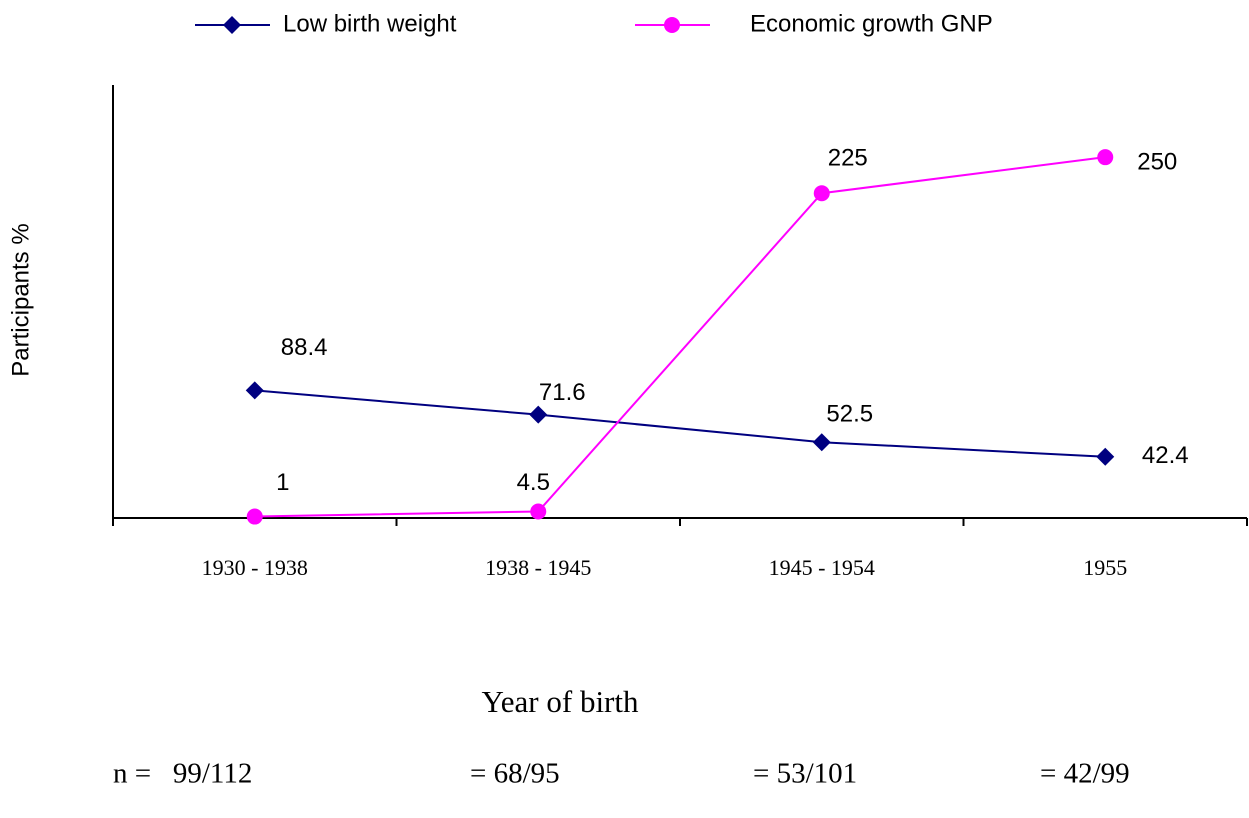 Image resolution: width=1249 pixels, height=818 pixels. I want to click on data-label: 71.6, so click(562, 392).